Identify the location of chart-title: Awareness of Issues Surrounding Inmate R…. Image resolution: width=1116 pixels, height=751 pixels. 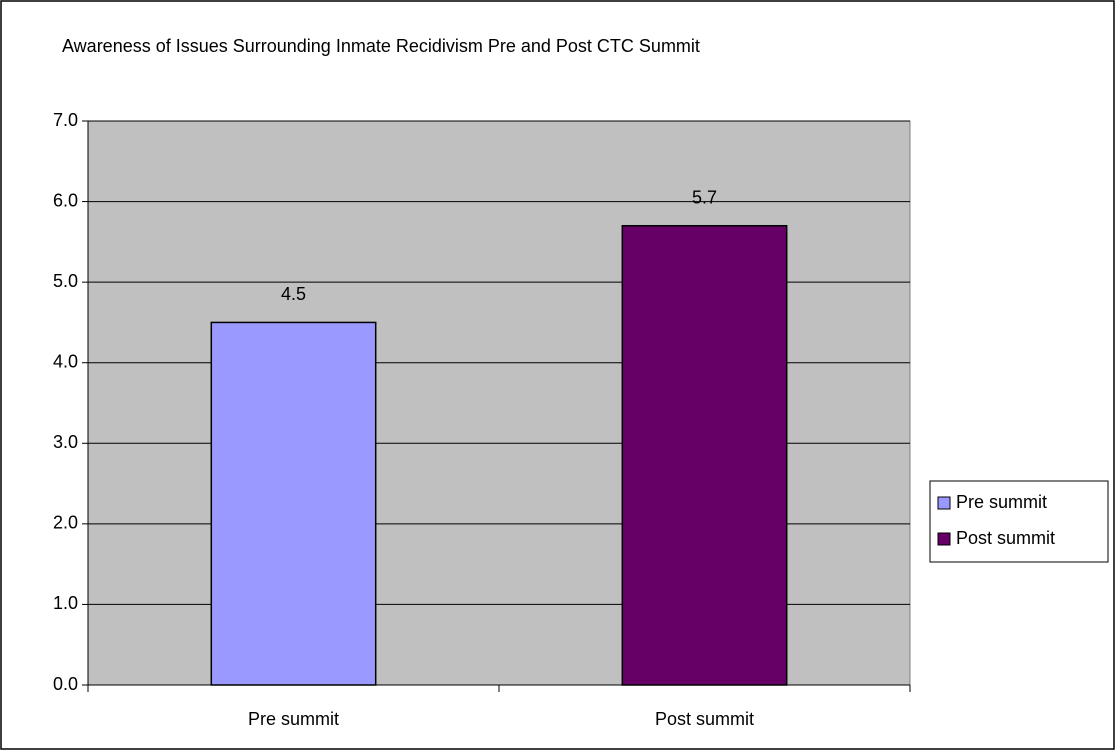
(381, 46).